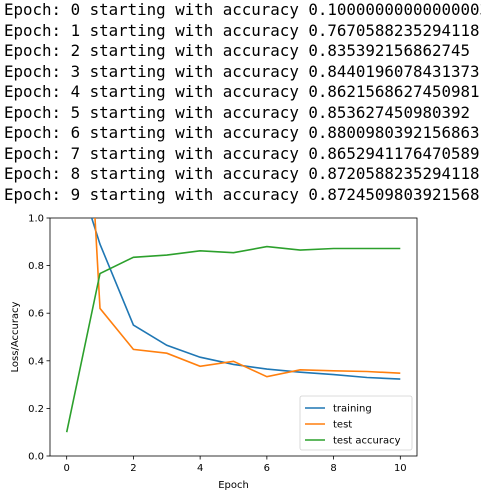 The height and width of the screenshot is (502, 481). What do you see at coordinates (36, 219) in the screenshot?
I see `y-tick-label: 1.0` at bounding box center [36, 219].